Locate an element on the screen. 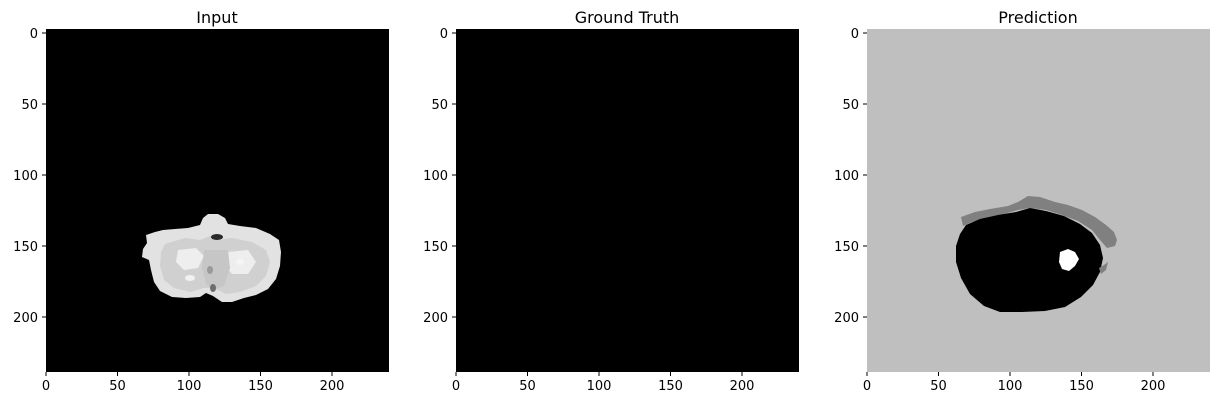 The width and height of the screenshot is (1222, 407). brain-slice is located at coordinates (211, 258).